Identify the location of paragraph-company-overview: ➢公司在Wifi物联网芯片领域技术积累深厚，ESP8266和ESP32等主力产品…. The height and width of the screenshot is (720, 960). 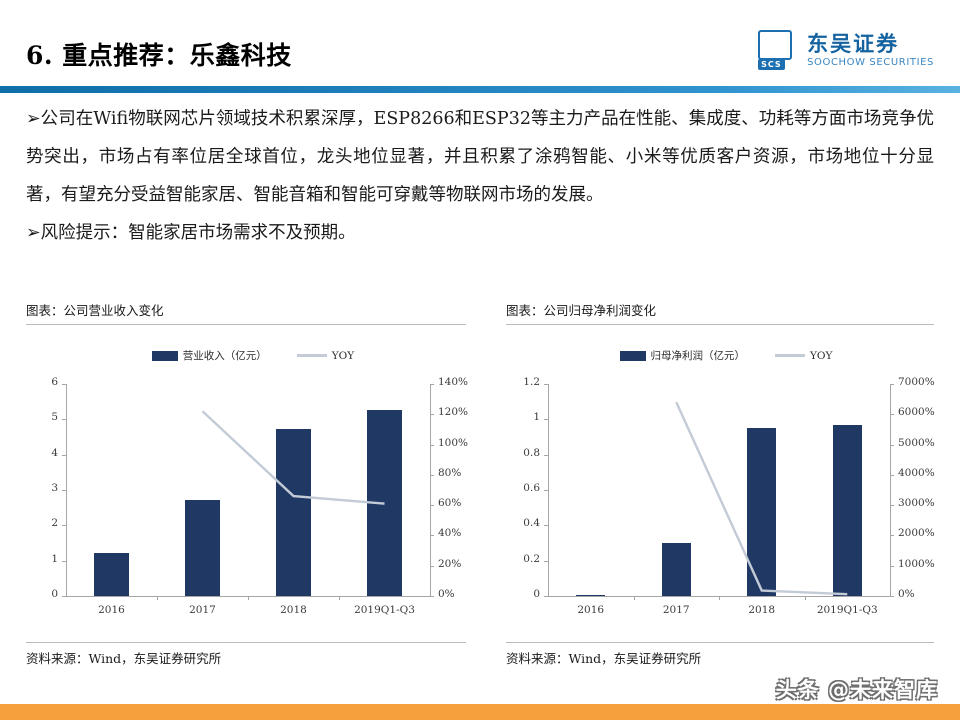
(480, 157).